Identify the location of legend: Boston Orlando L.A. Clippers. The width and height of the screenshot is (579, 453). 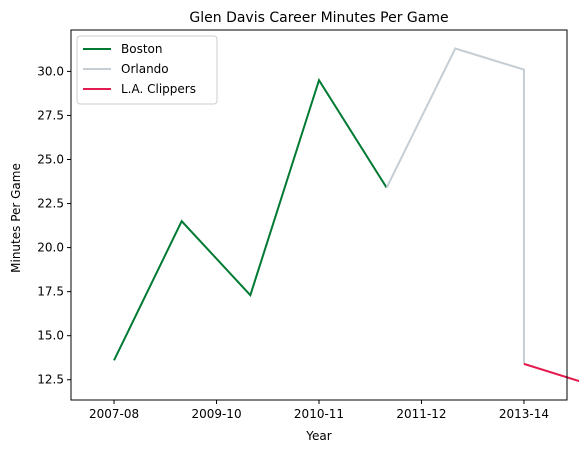
(147, 70).